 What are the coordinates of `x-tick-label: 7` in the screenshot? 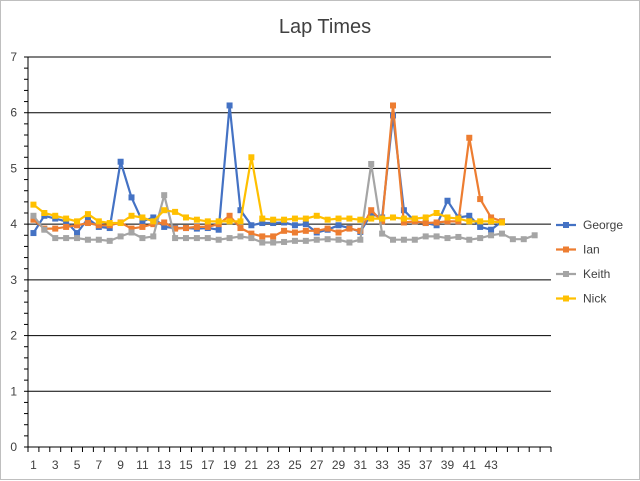 It's located at (98, 465).